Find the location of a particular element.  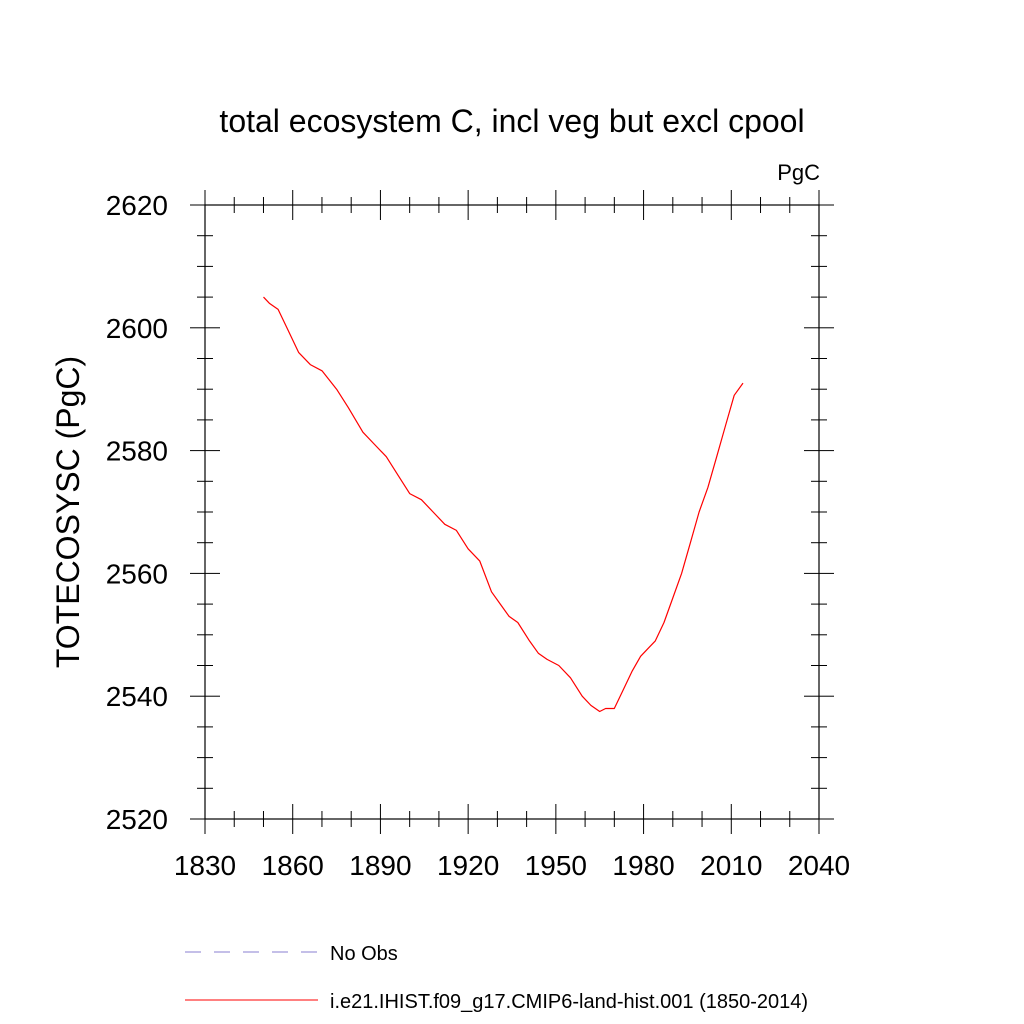

x-tick-label: 1920 is located at coordinates (468, 865).